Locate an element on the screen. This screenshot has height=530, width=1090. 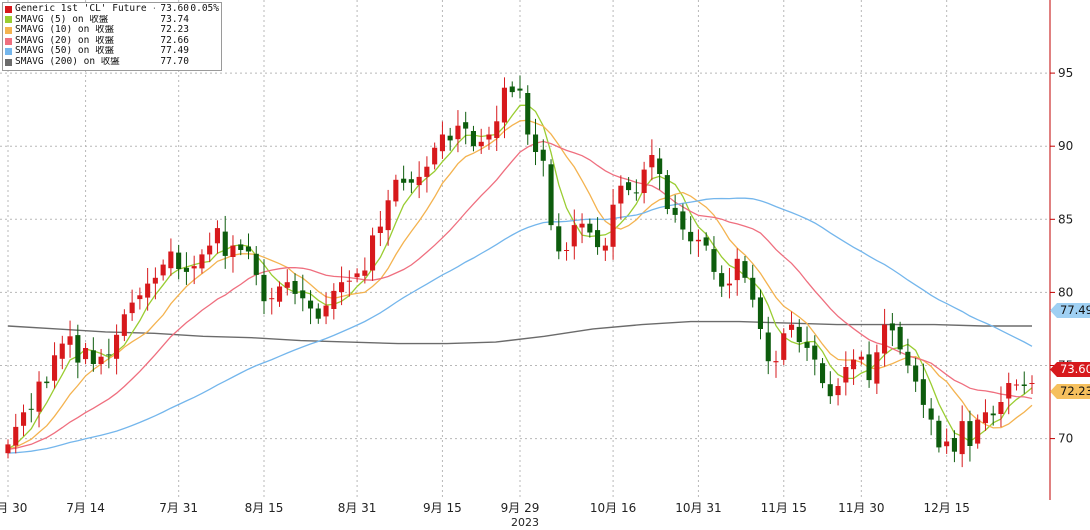
legend-swatch-sma50 is located at coordinates (8, 52).